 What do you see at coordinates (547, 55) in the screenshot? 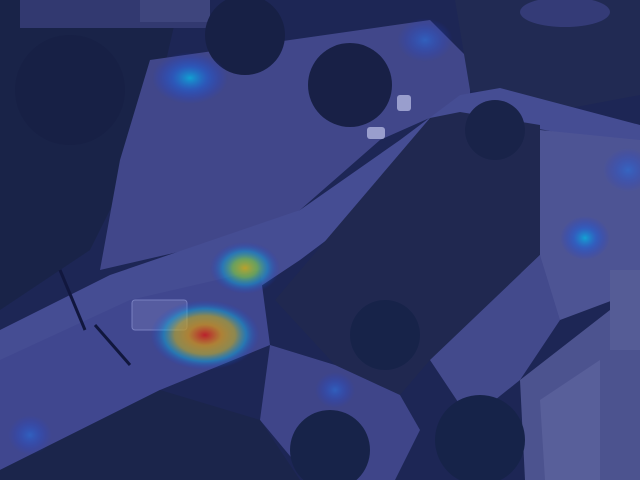
I see `lawn-top-right` at bounding box center [547, 55].